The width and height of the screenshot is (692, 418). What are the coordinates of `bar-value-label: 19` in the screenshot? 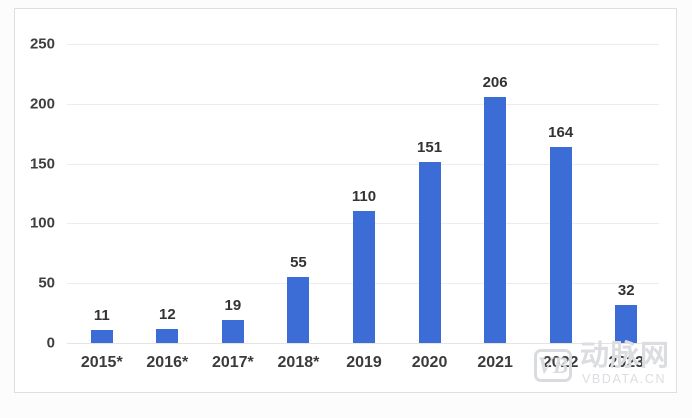 It's located at (233, 306).